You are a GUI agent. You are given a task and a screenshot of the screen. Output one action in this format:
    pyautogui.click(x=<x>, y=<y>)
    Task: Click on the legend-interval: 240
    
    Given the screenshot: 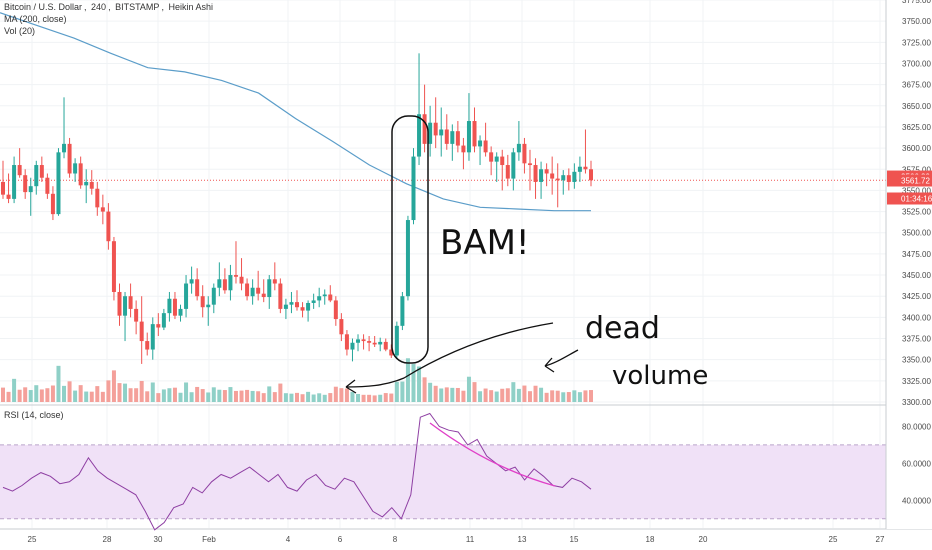 What is the action you would take?
    pyautogui.click(x=98, y=7)
    